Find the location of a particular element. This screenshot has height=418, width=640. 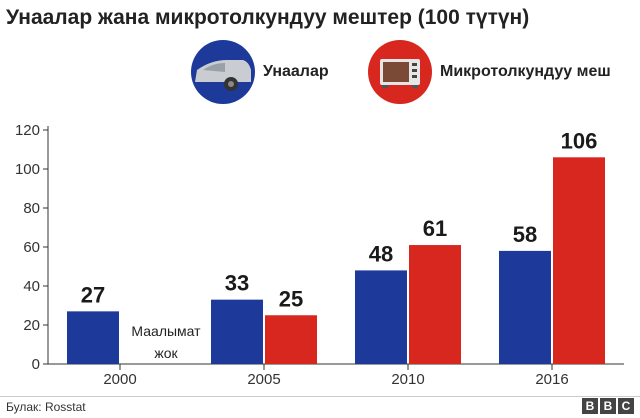

legend-microwaves: Микротолкундуу меш is located at coordinates (489, 72).